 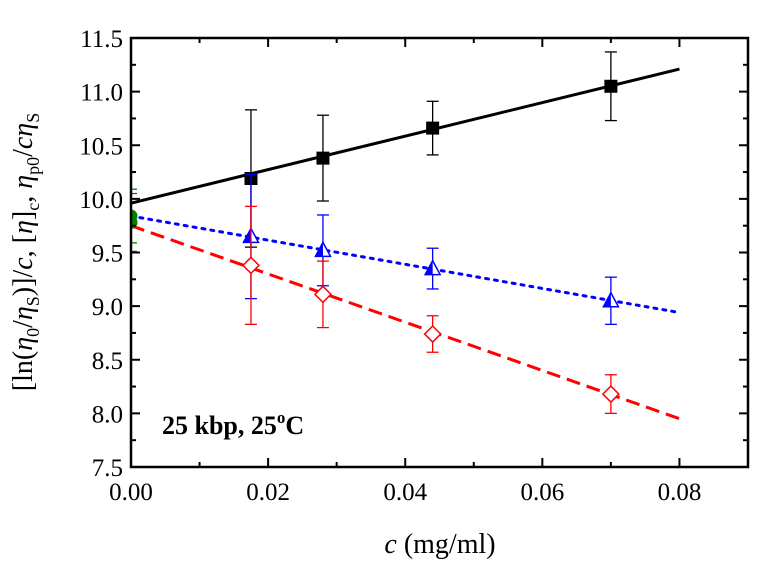 I want to click on y-tick-label: 8.0, so click(x=107, y=414).